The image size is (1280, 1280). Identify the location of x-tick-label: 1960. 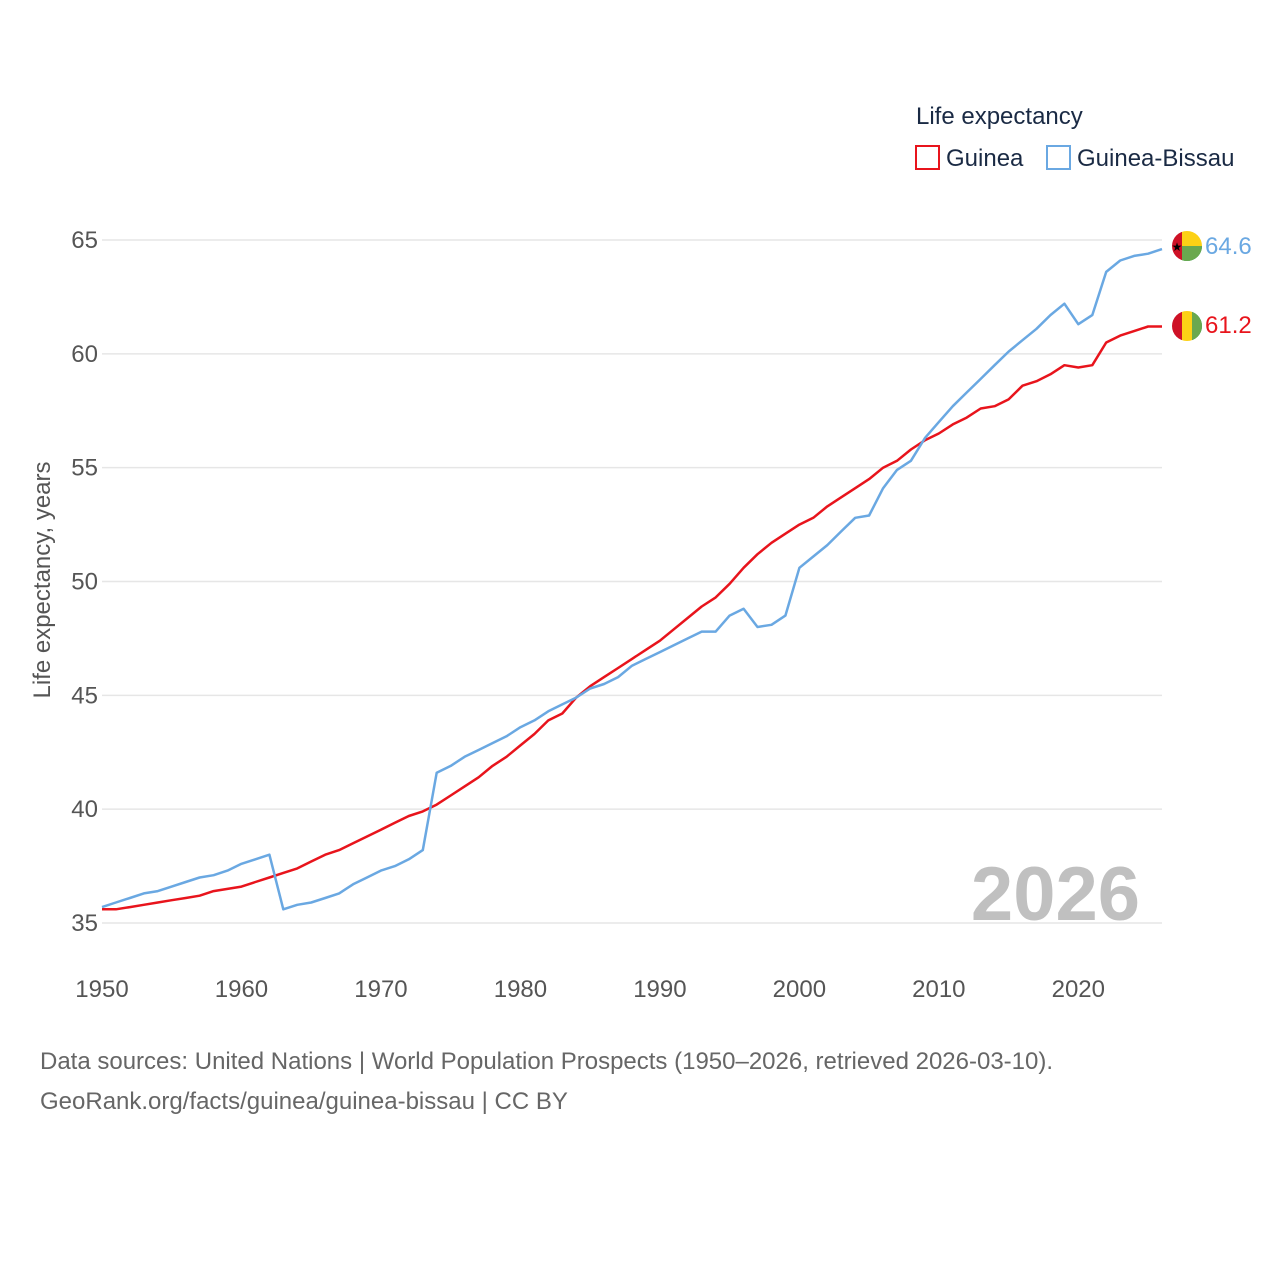
(241, 989).